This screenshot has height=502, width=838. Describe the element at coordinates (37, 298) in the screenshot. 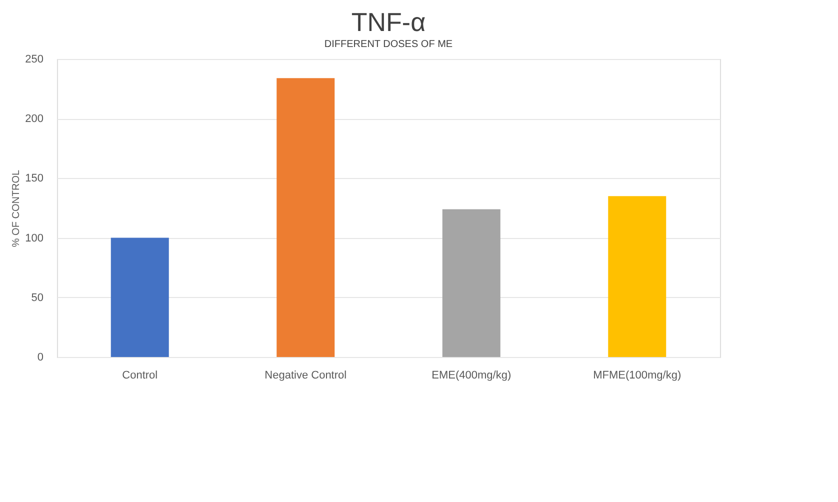

I see `y-tick-label: 50` at that location.